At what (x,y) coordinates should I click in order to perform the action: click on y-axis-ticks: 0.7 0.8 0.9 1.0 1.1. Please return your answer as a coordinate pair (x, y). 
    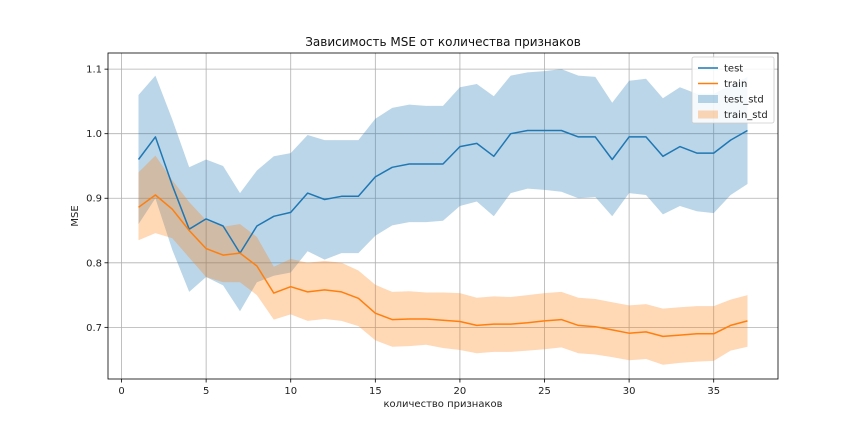
    Looking at the image, I should click on (97, 199).